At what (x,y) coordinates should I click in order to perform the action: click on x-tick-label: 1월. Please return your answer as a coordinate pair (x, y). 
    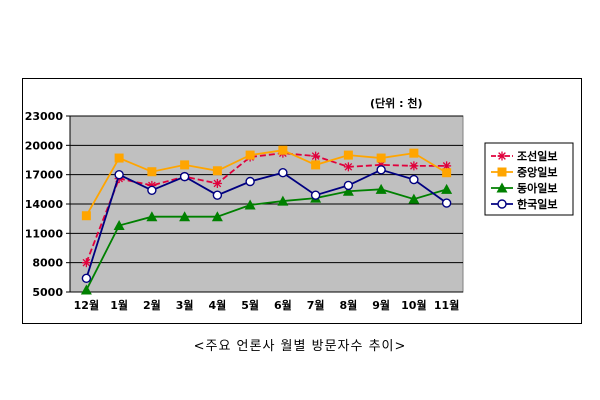
    Looking at the image, I should click on (119, 305).